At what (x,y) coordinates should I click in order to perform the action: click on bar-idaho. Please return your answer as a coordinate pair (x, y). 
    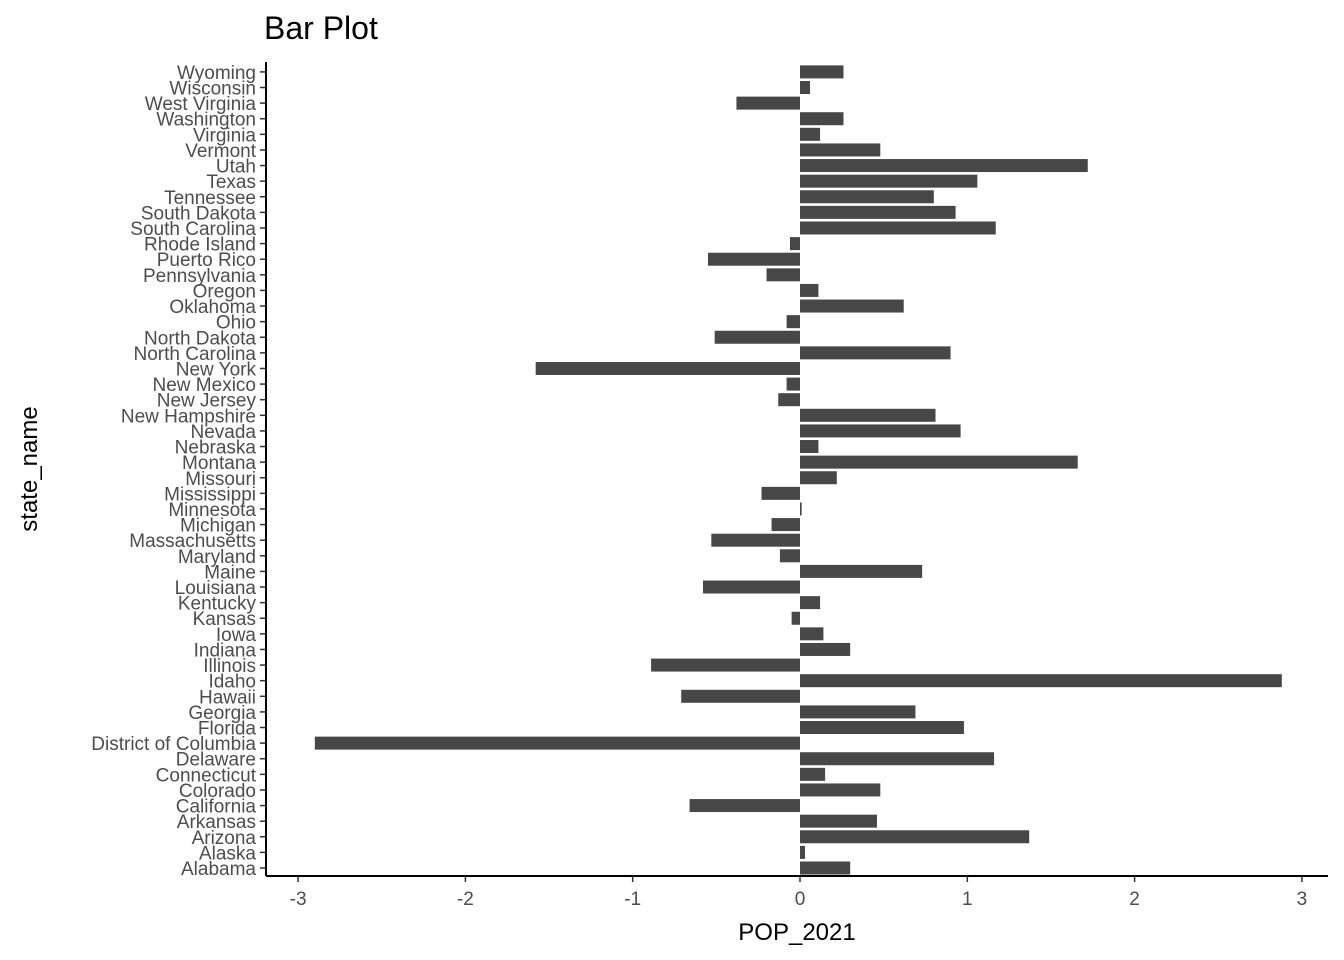
    Looking at the image, I should click on (1041, 681).